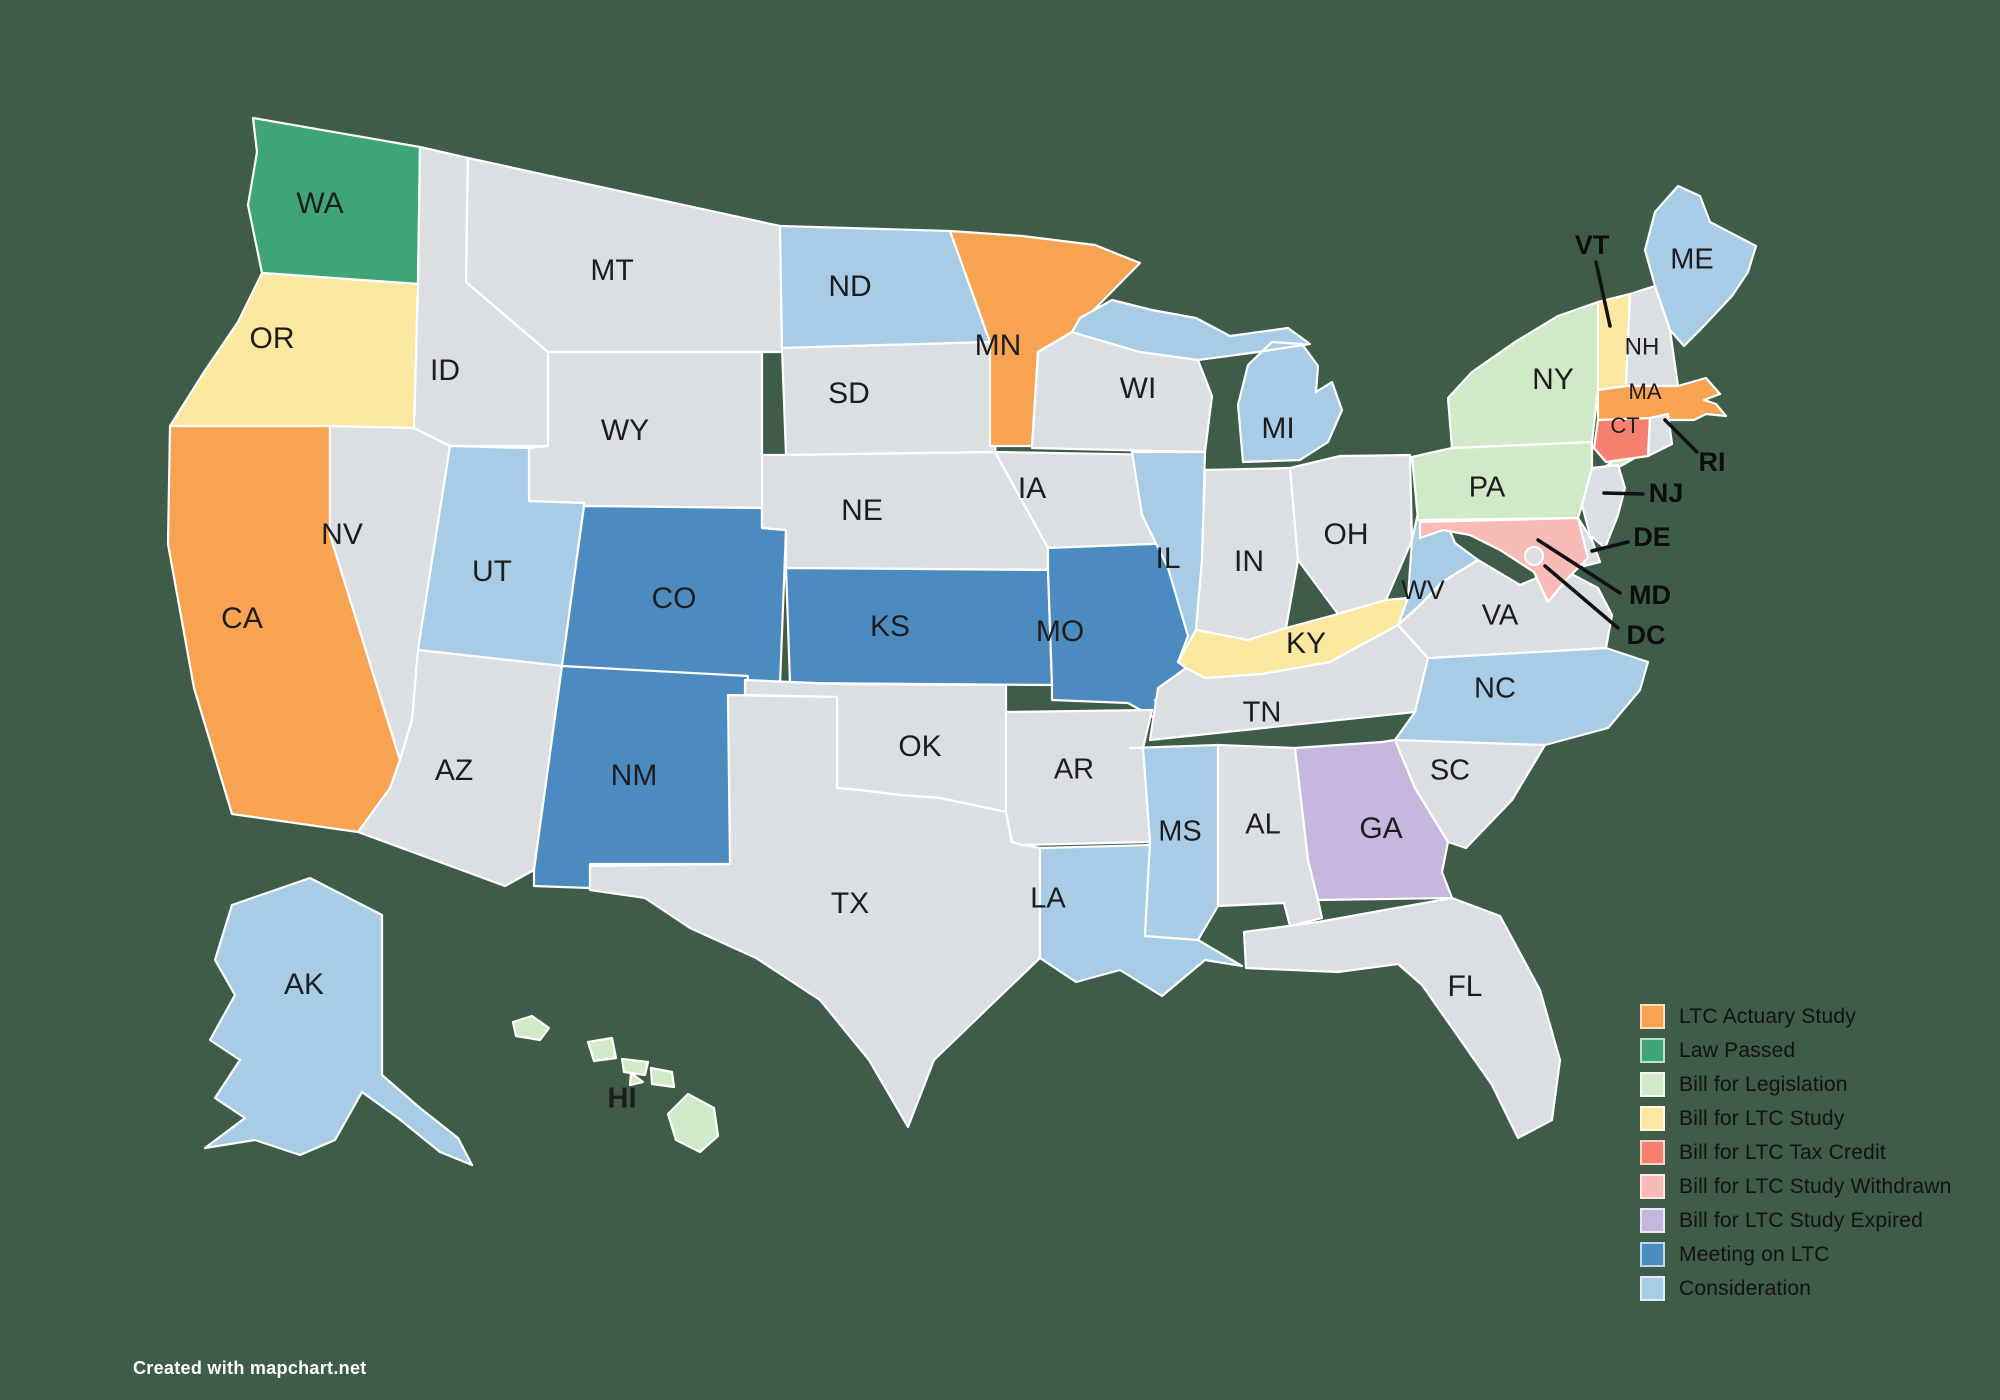 The image size is (2000, 1400). I want to click on legend-row-5: Bill for LTC Study Withdrawn, so click(1795, 1186).